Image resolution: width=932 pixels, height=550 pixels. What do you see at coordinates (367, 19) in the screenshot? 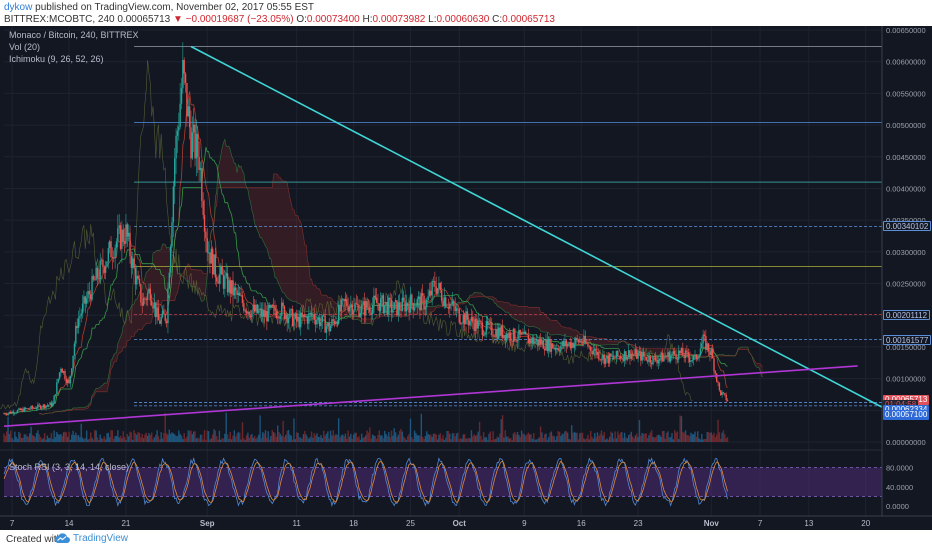
I see `high-label: H:` at bounding box center [367, 19].